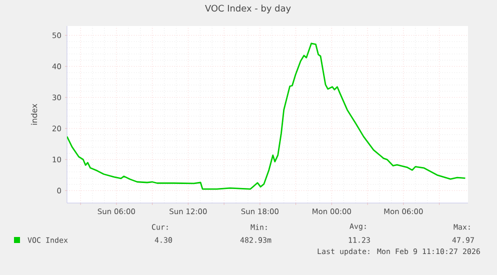 The image size is (497, 275). Describe the element at coordinates (248, 9) in the screenshot. I see `chart-title: VOC Index - by day` at that location.